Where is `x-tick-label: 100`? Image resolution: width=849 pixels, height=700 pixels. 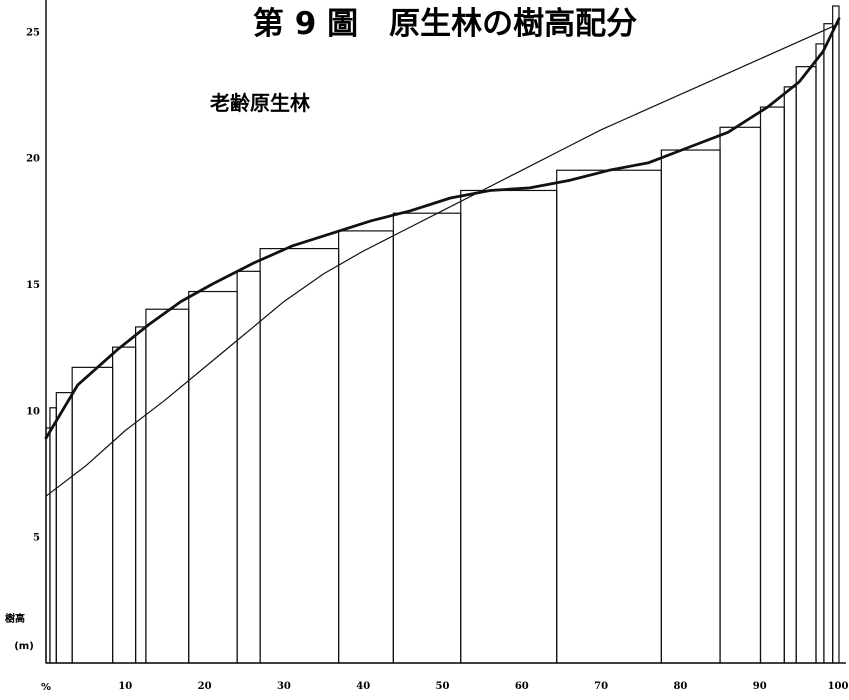 x-tick-label: 100 is located at coordinates (838, 686).